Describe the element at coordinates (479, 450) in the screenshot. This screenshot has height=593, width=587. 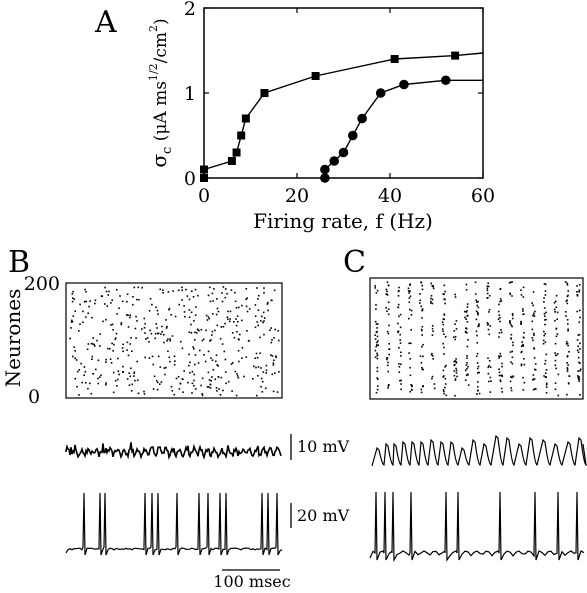
I see `trace-c-average-potential` at that location.